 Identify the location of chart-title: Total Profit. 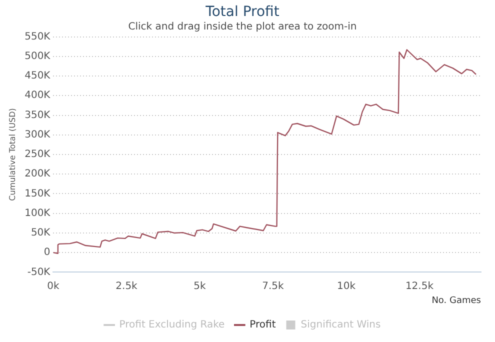
(242, 12).